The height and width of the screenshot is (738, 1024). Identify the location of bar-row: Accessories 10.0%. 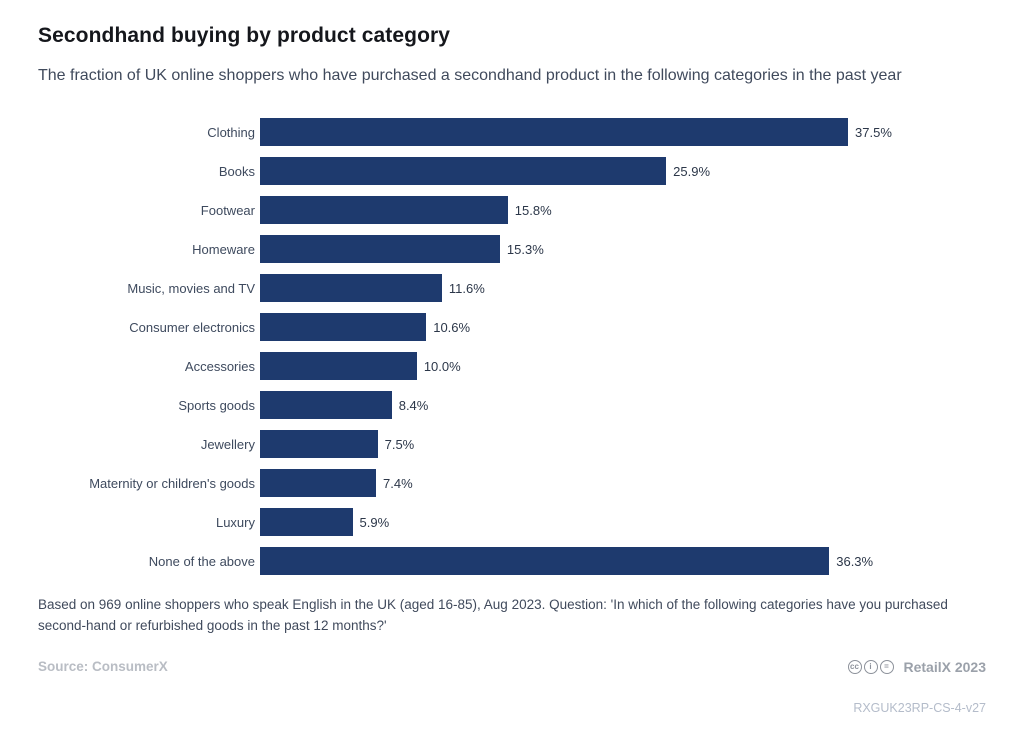
(512, 366).